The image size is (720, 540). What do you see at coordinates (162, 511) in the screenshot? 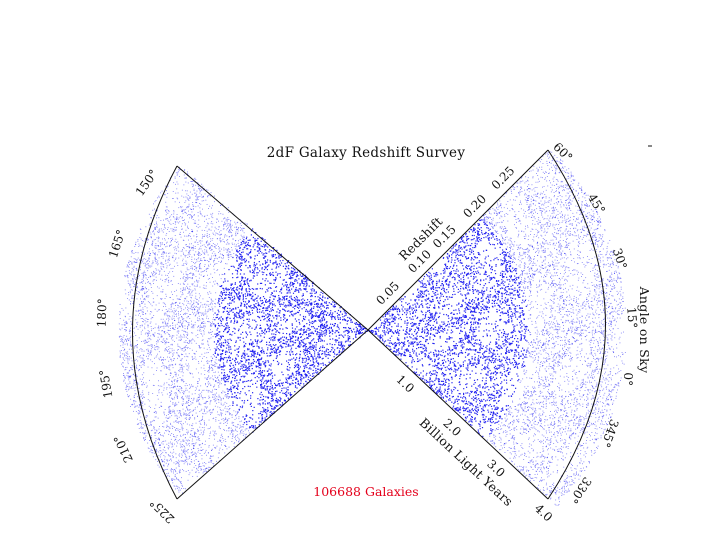
I see `angle-label-left: 225°` at bounding box center [162, 511].